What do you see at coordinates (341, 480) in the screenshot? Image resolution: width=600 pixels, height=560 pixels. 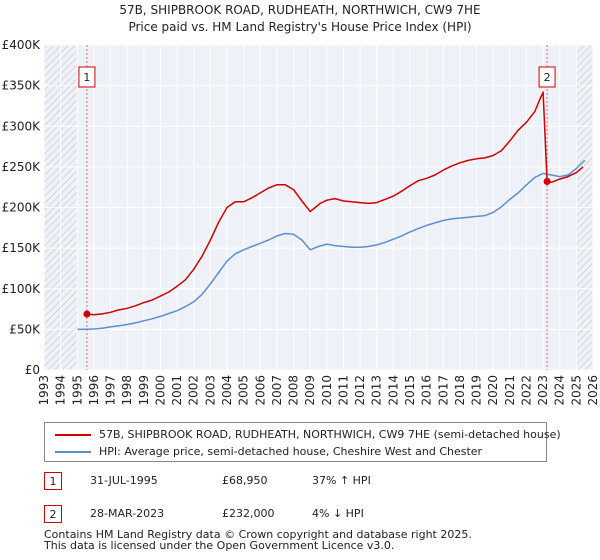 I see `transaction-hpi-change: 37% ↑ HPI` at bounding box center [341, 480].